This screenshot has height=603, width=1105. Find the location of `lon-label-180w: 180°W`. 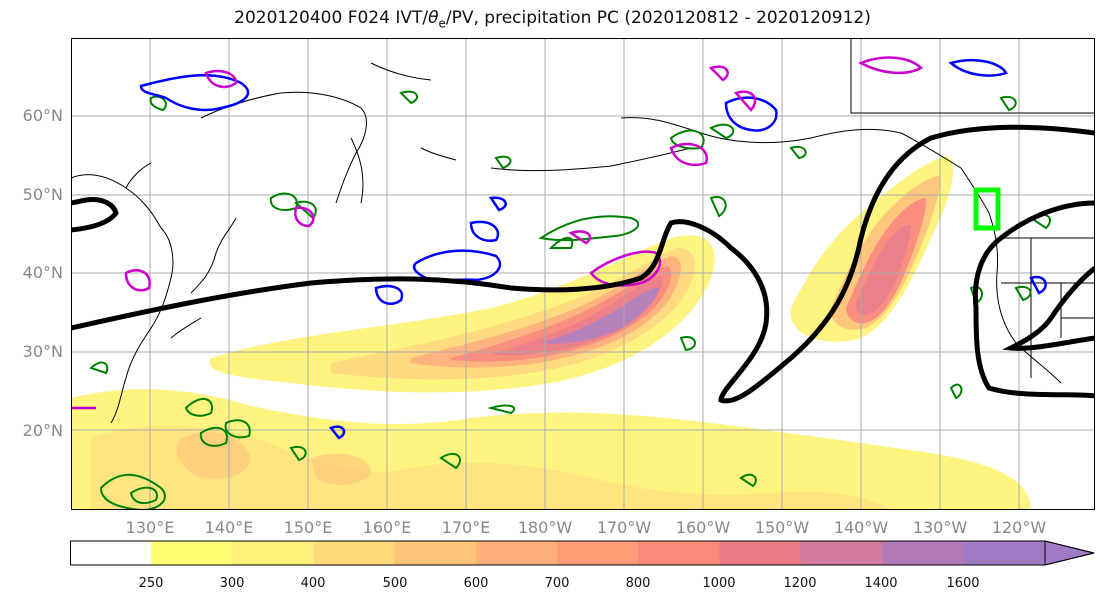

lon-label-180w: 180°W is located at coordinates (545, 527).